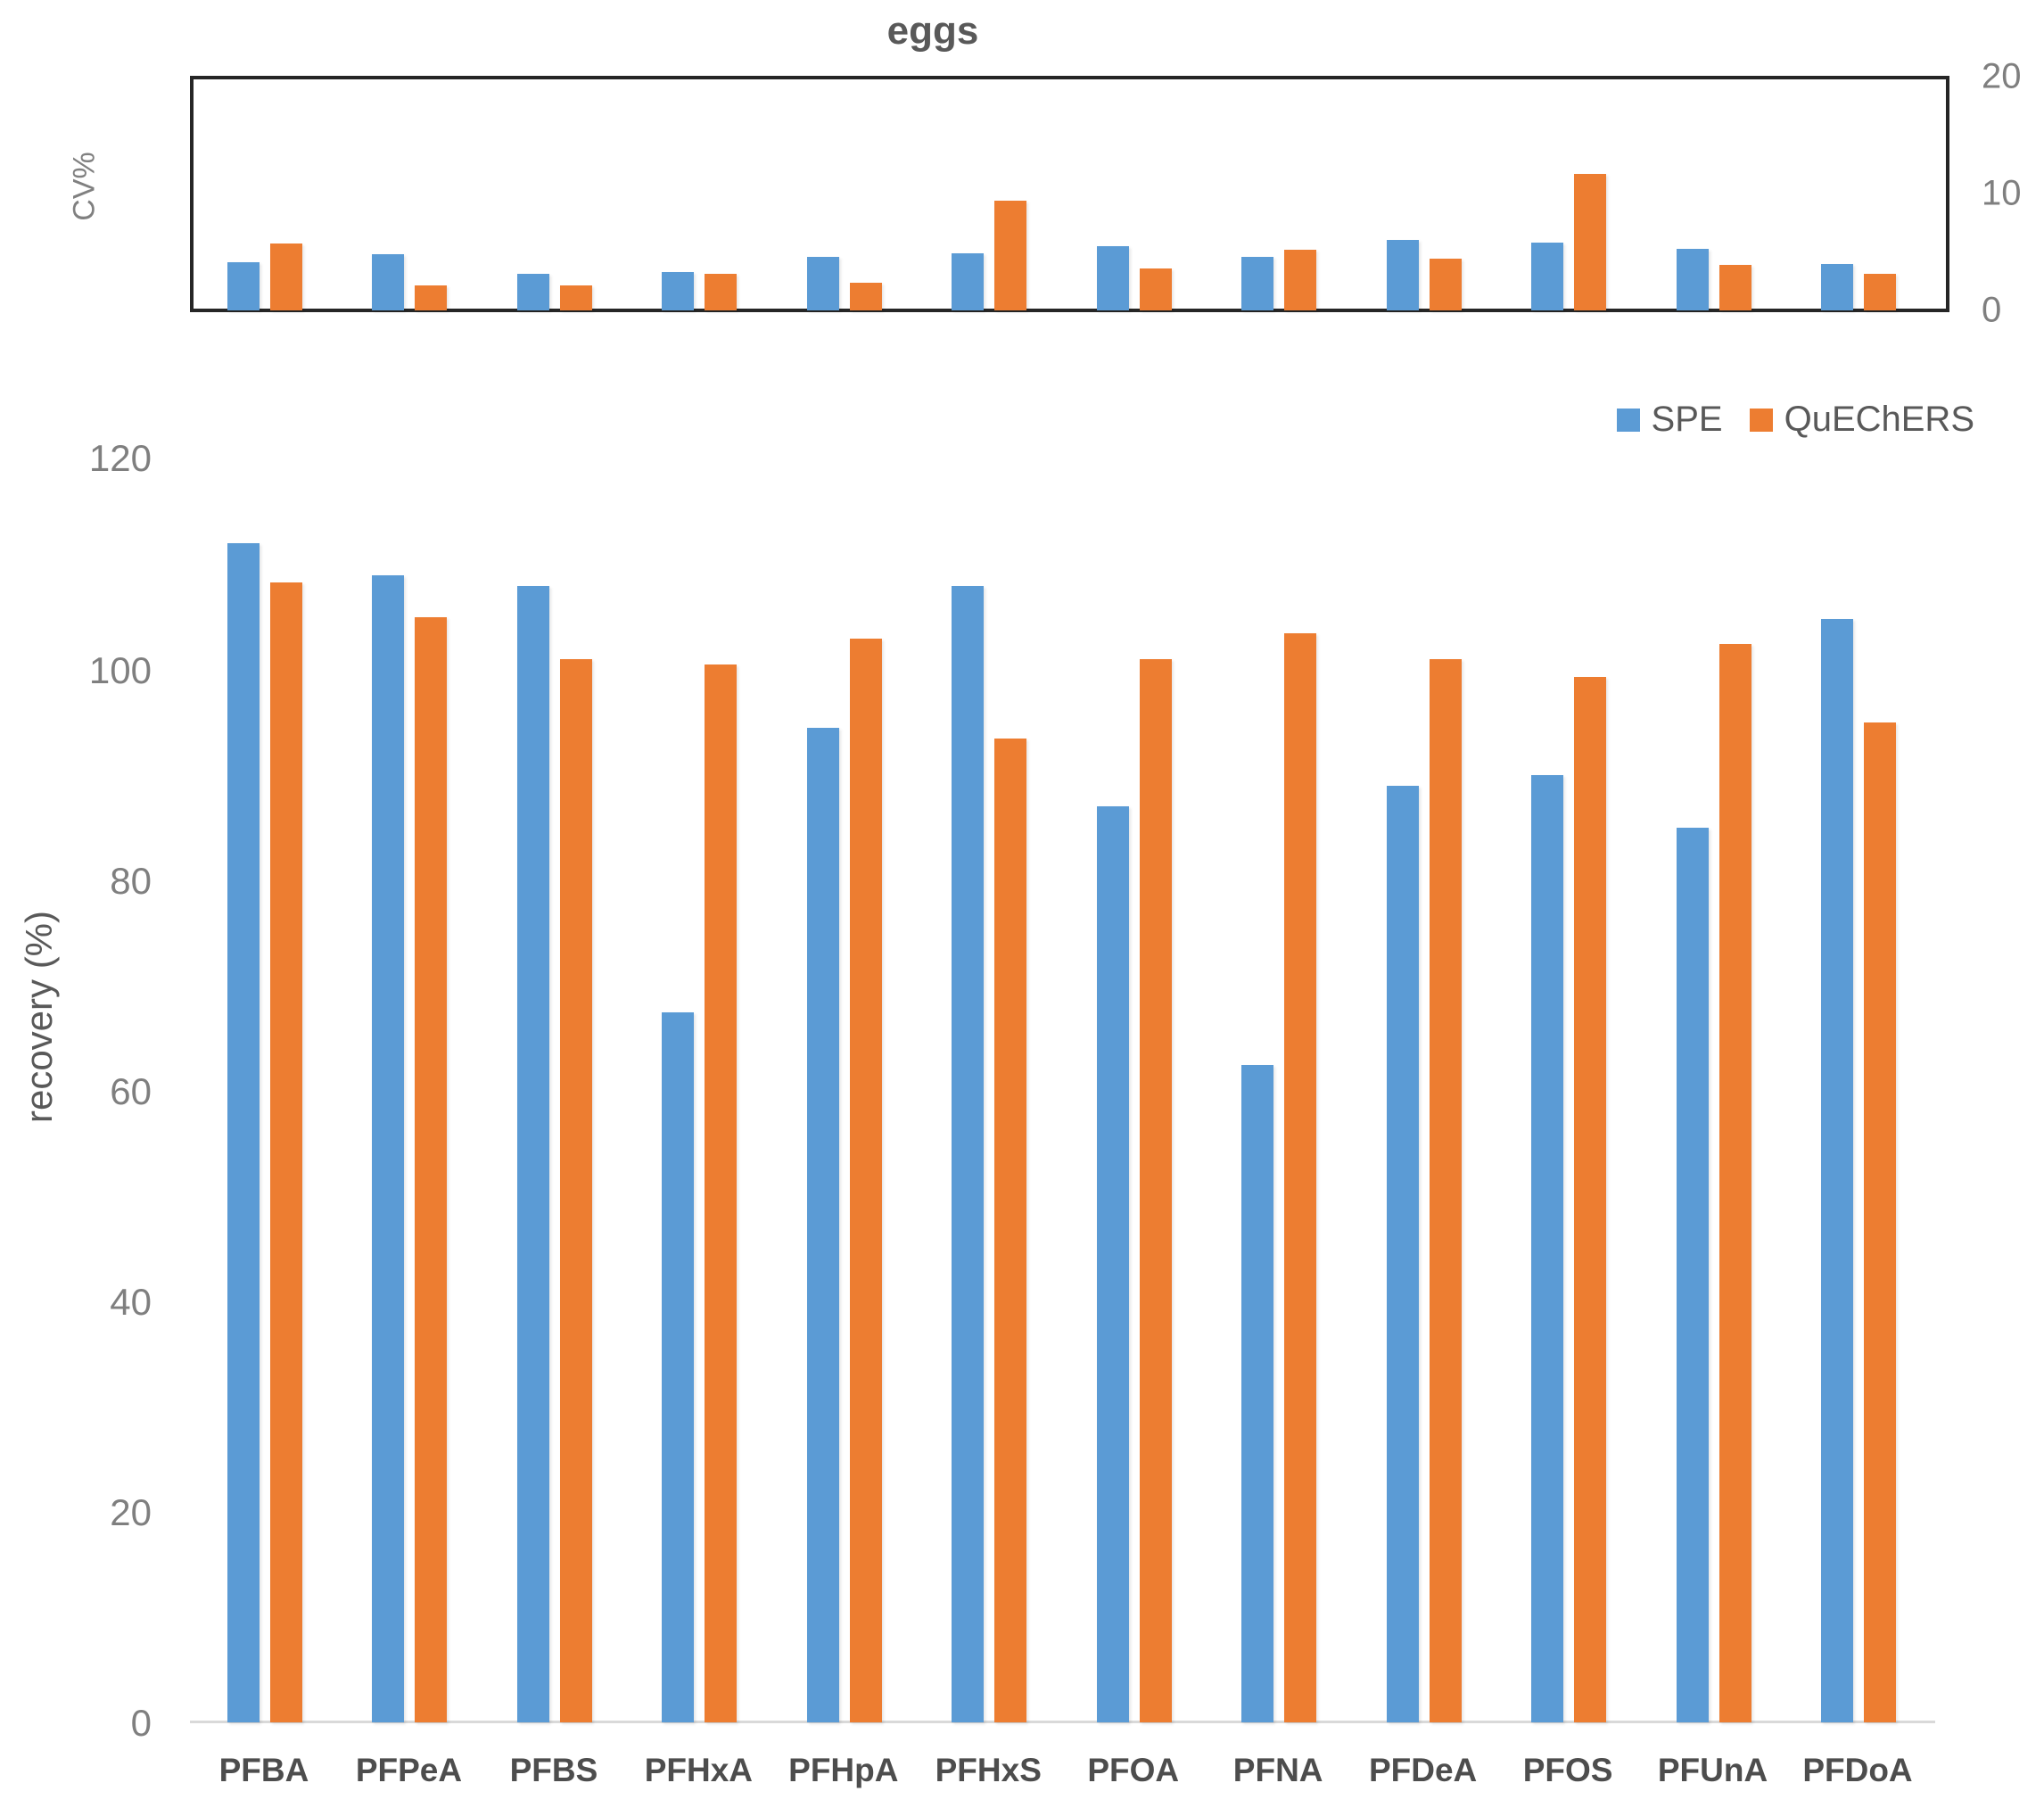 This screenshot has height=1816, width=2044. I want to click on legend-item-spe: SPE, so click(1670, 420).